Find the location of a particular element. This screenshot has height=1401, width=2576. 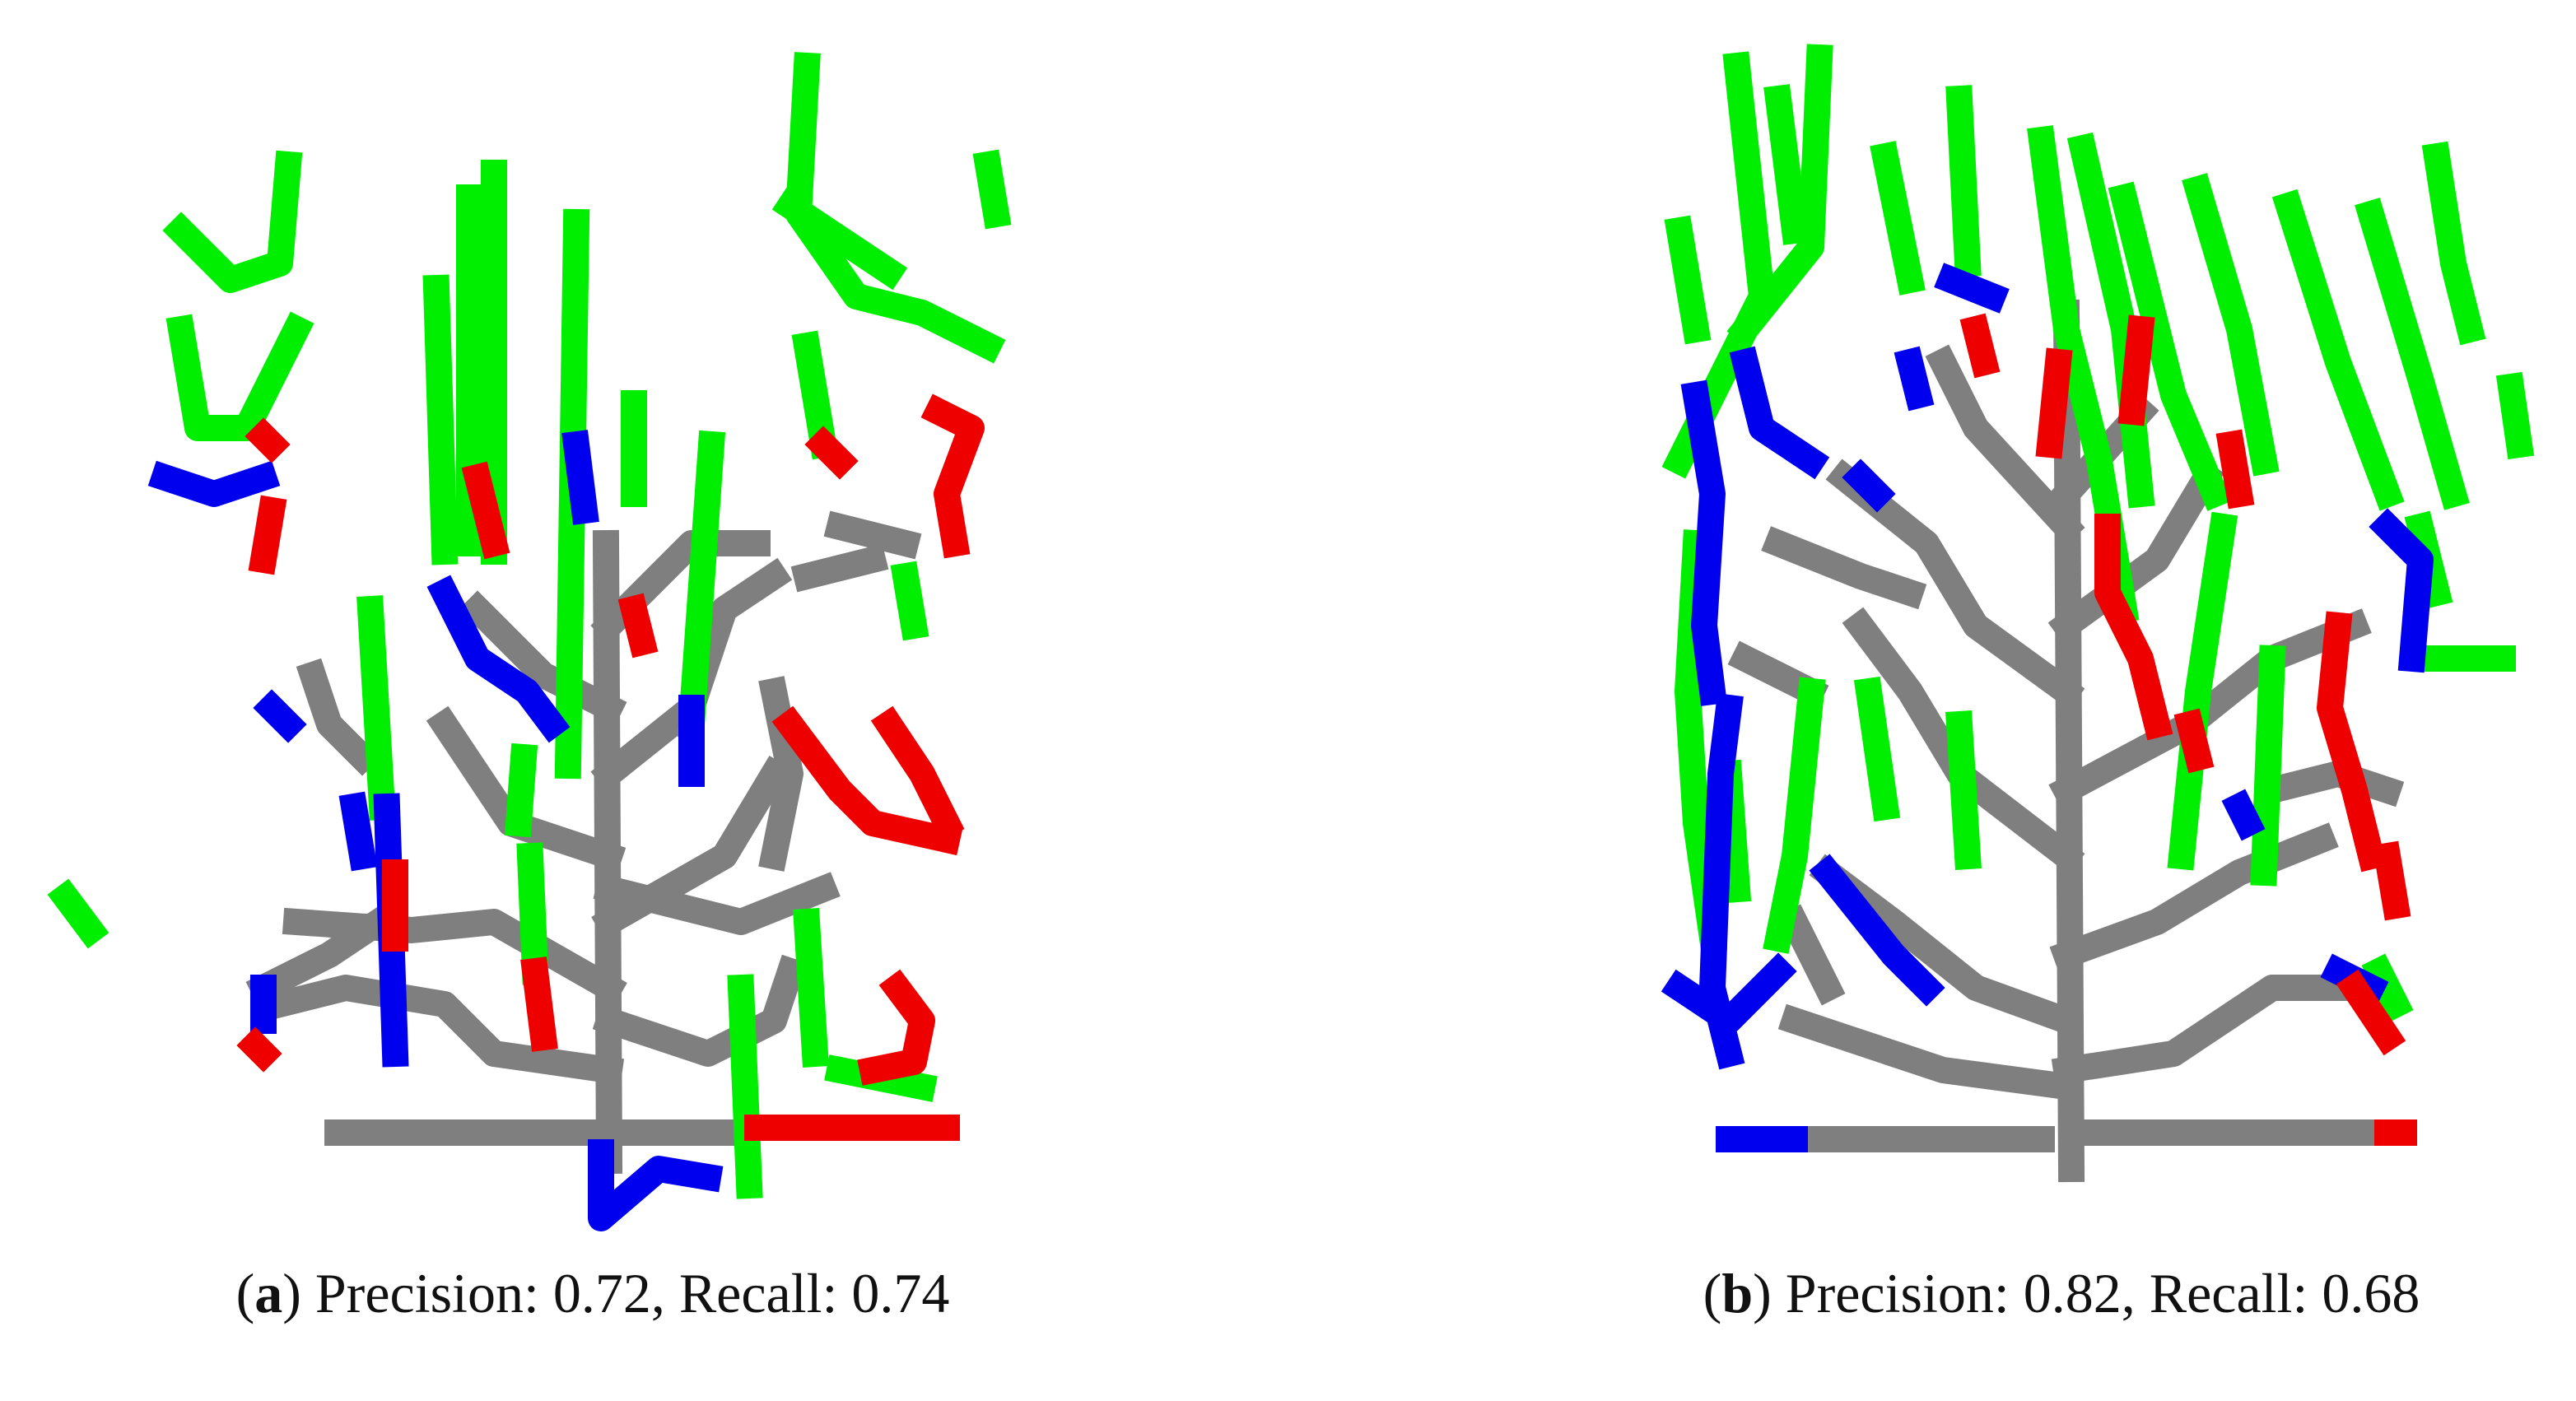

caption-a: (a) Precision: 0.72, Recall: 0.74 is located at coordinates (593, 1293).